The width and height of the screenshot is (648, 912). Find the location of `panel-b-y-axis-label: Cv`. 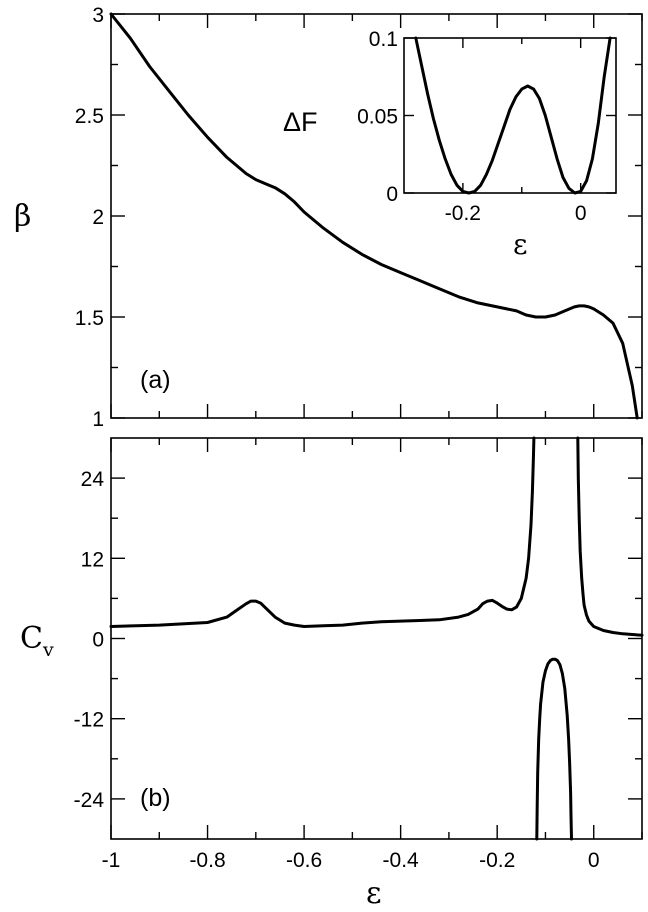

panel-b-y-axis-label: Cv is located at coordinates (37, 641).